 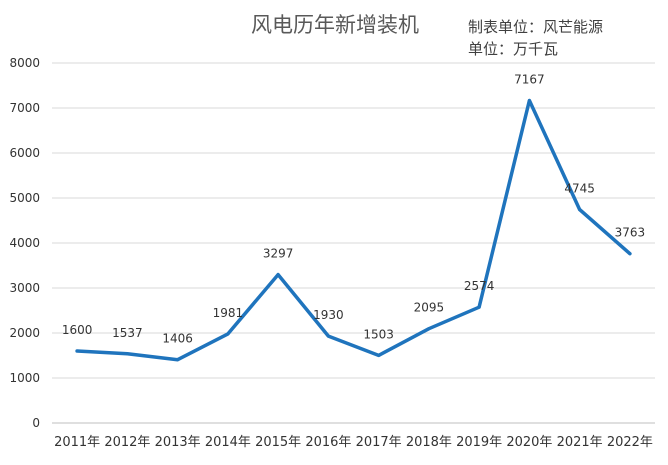 What do you see at coordinates (630, 233) in the screenshot?
I see `data-label: 3763` at bounding box center [630, 233].